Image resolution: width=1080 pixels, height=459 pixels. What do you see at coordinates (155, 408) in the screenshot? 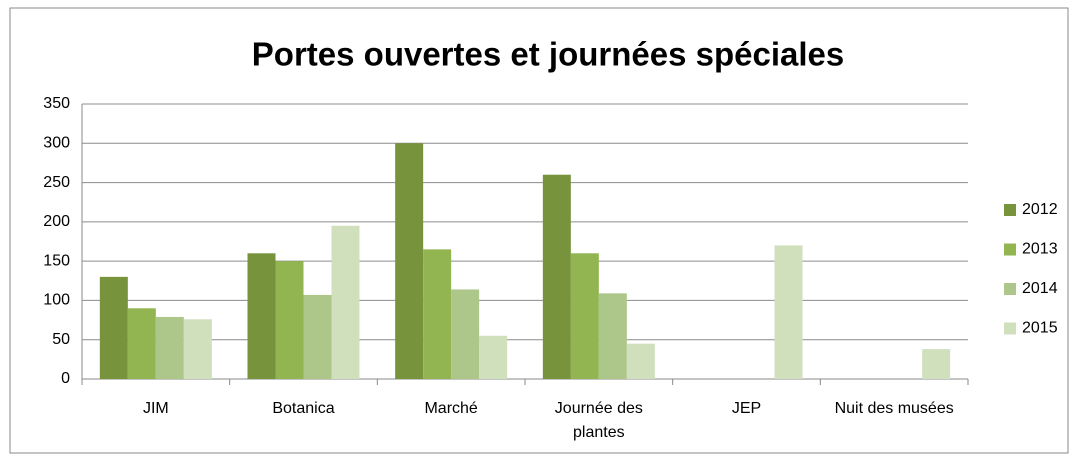
I see `x-tick-label: JIM` at bounding box center [155, 408].